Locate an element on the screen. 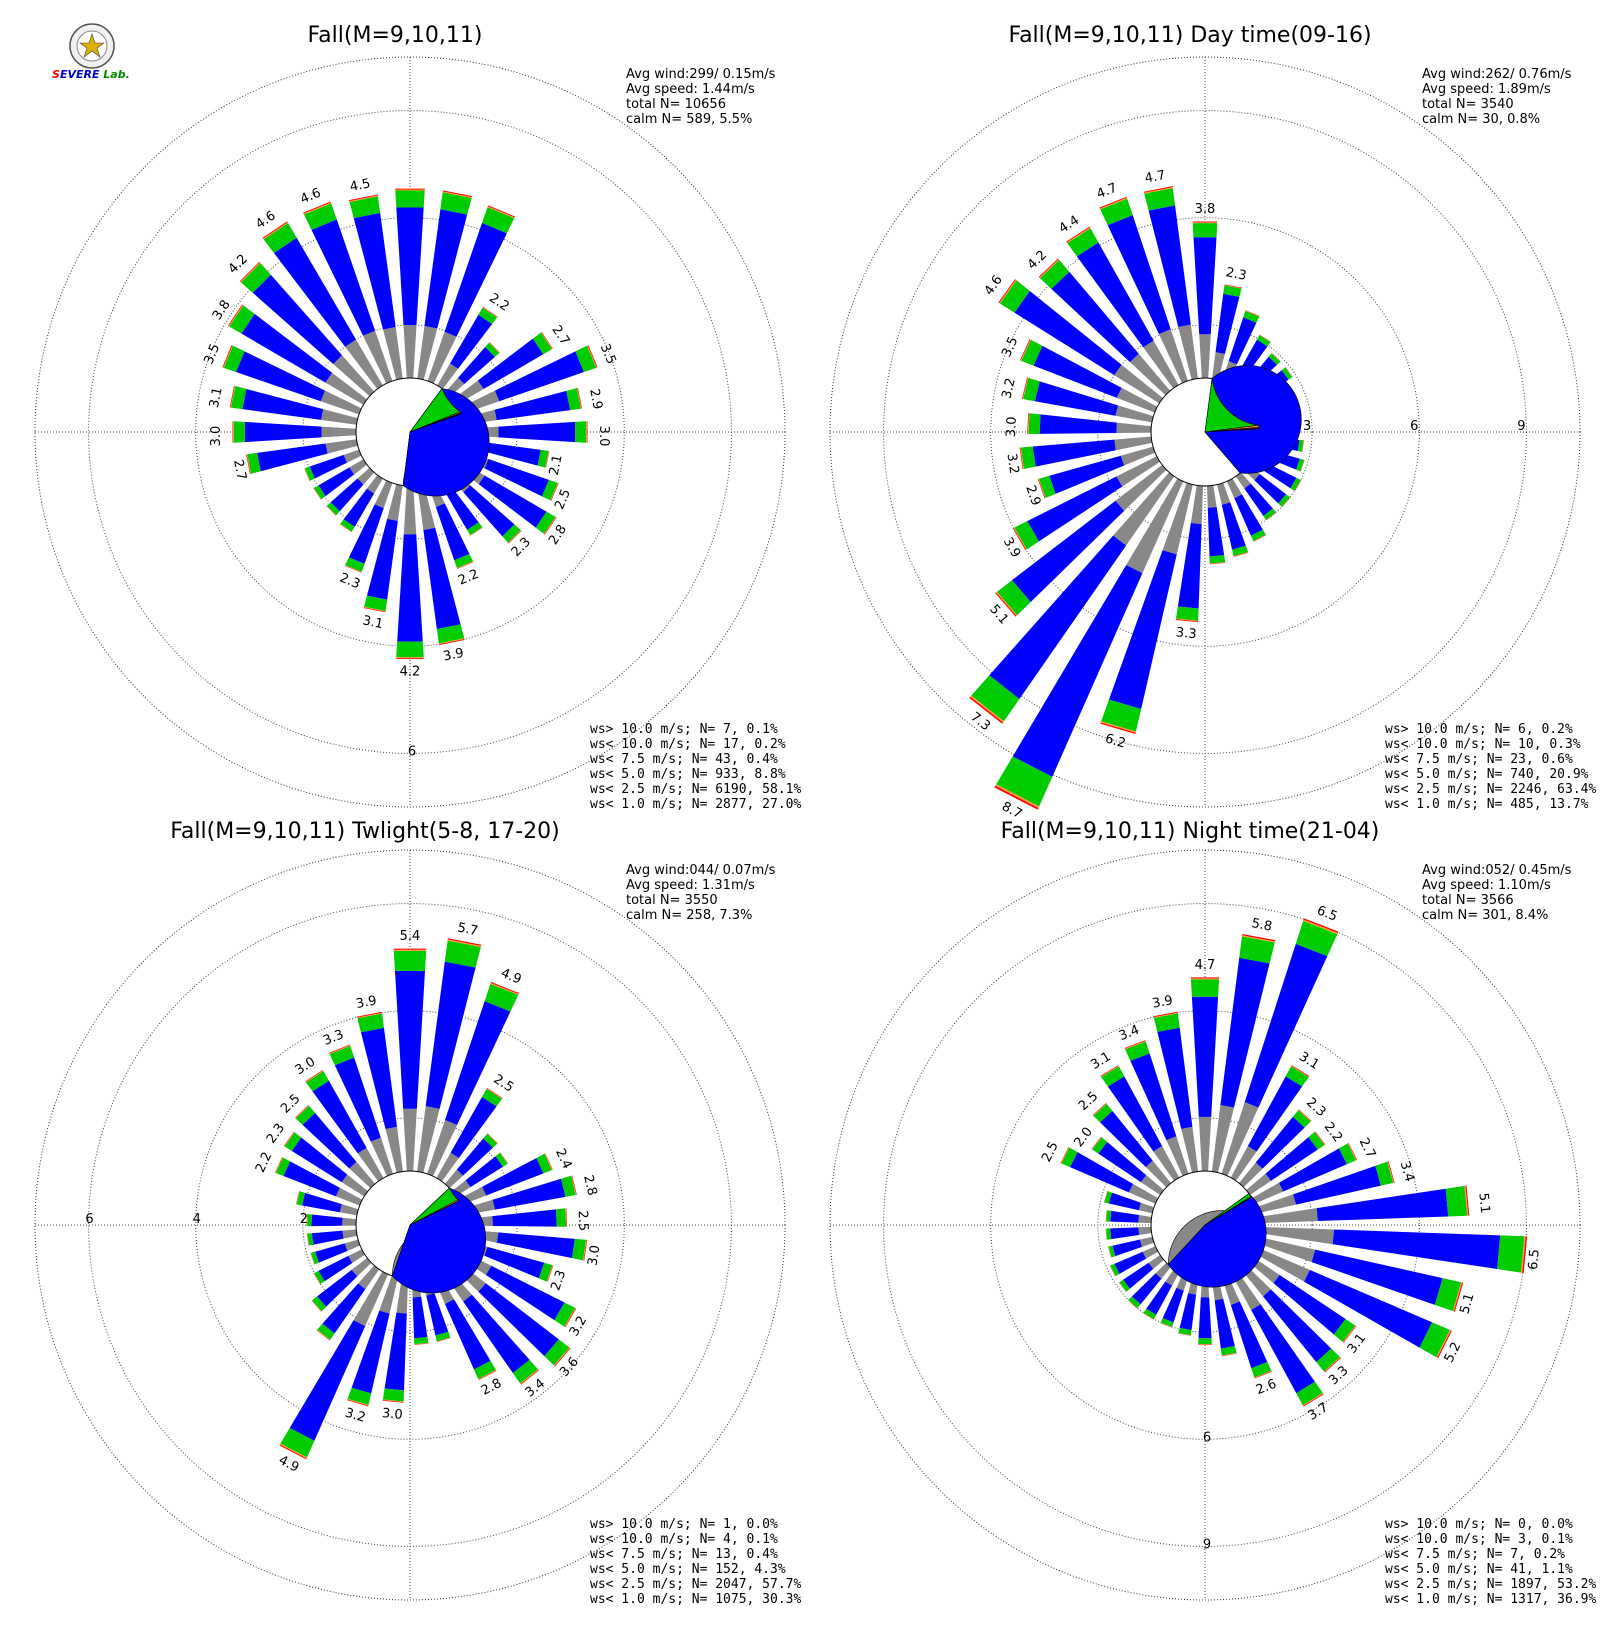  bar-label-0: 3.8 is located at coordinates (1205, 209).